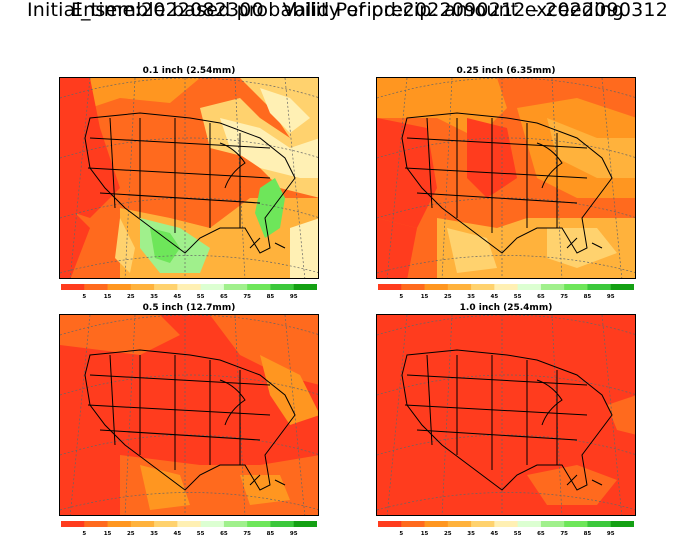  What do you see at coordinates (189, 415) in the screenshot?
I see `probability-map-0p5-inch` at bounding box center [189, 415].